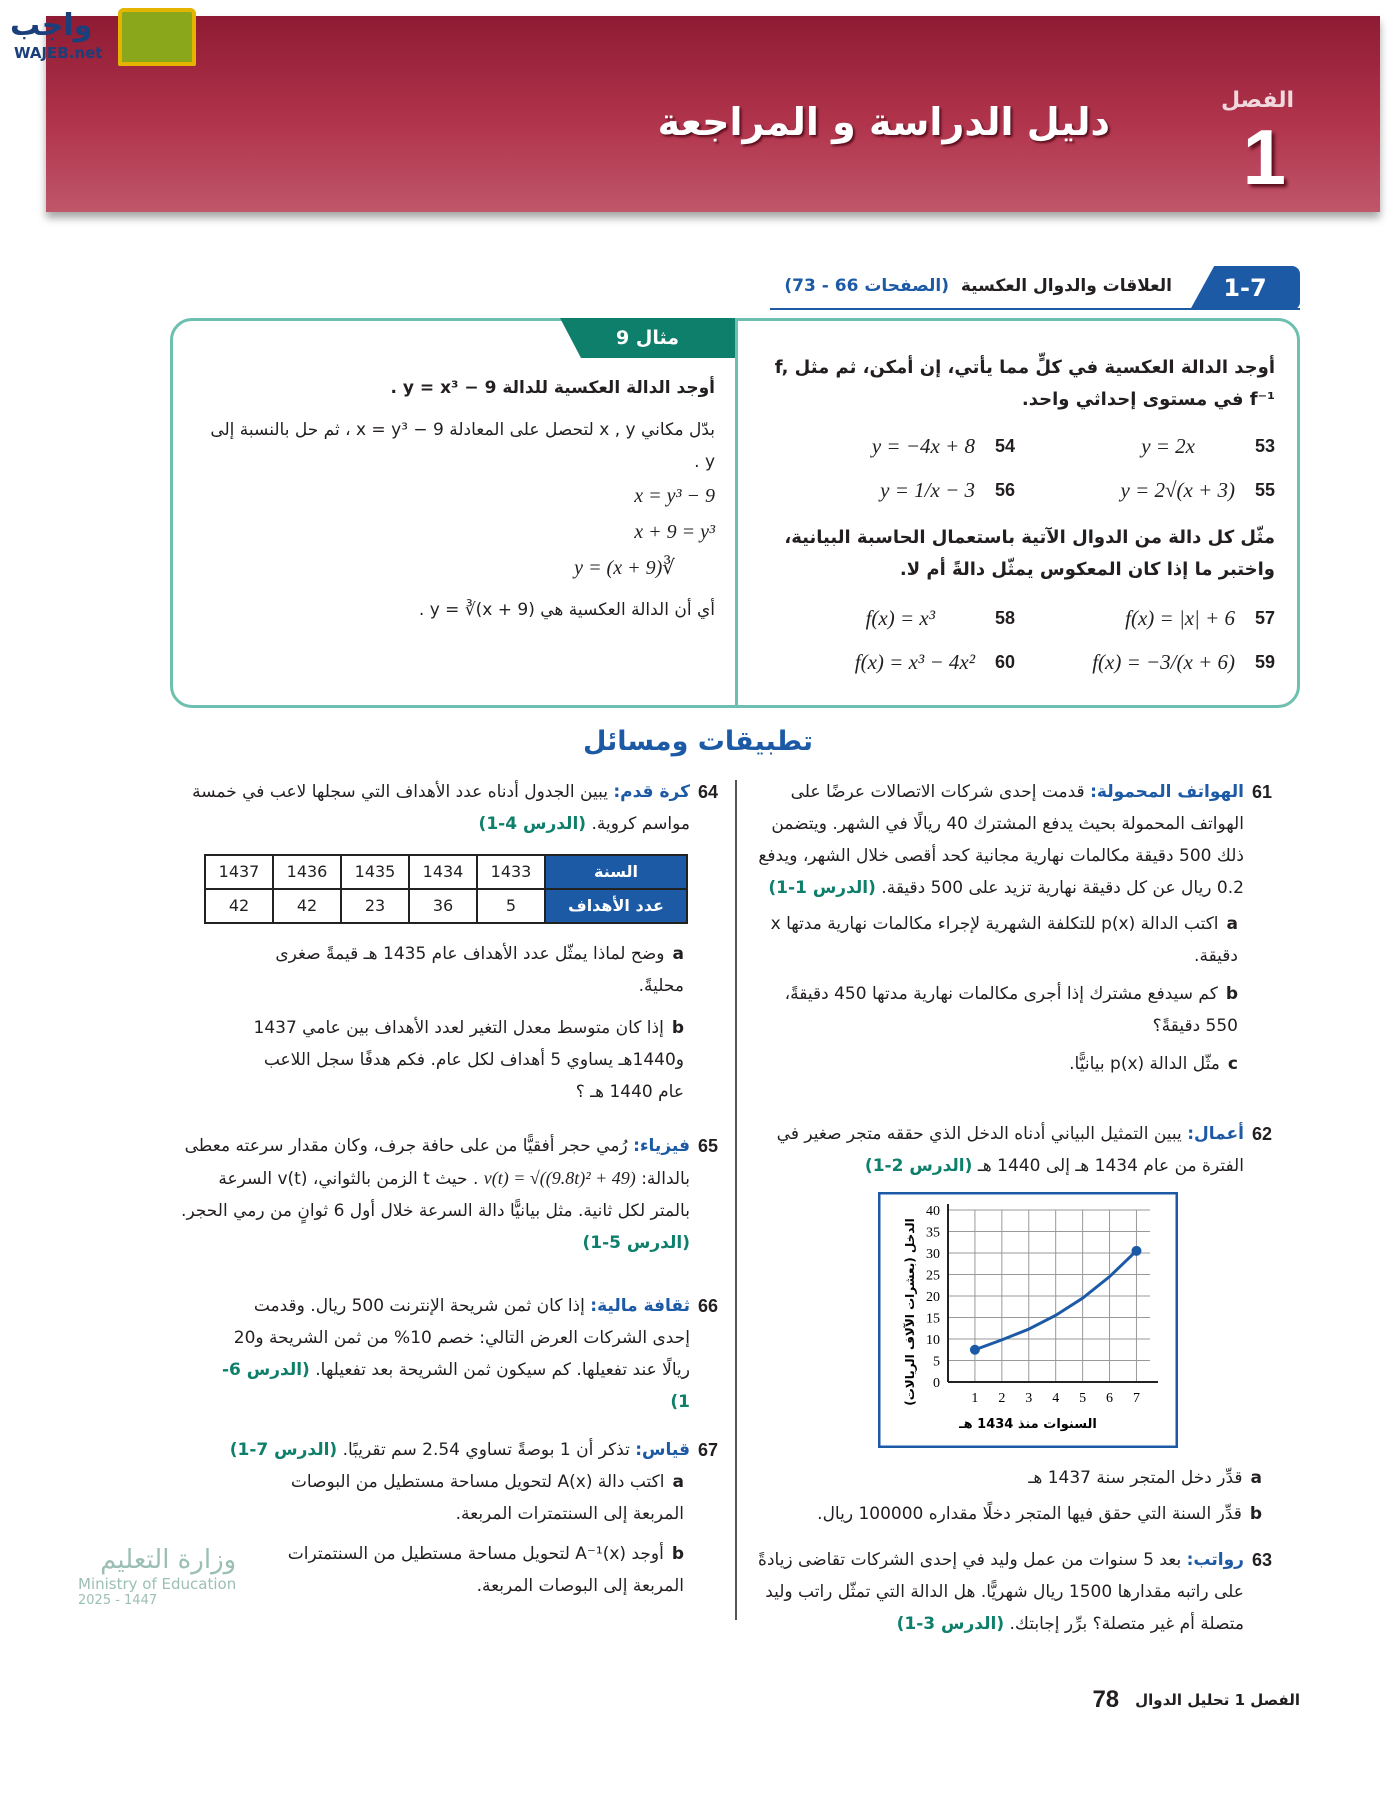 The width and height of the screenshot is (1396, 1800). Describe the element at coordinates (1145, 1478) in the screenshot. I see `q62-a: aقدِّر دخل المتجر سنة 1437 هـ` at that location.